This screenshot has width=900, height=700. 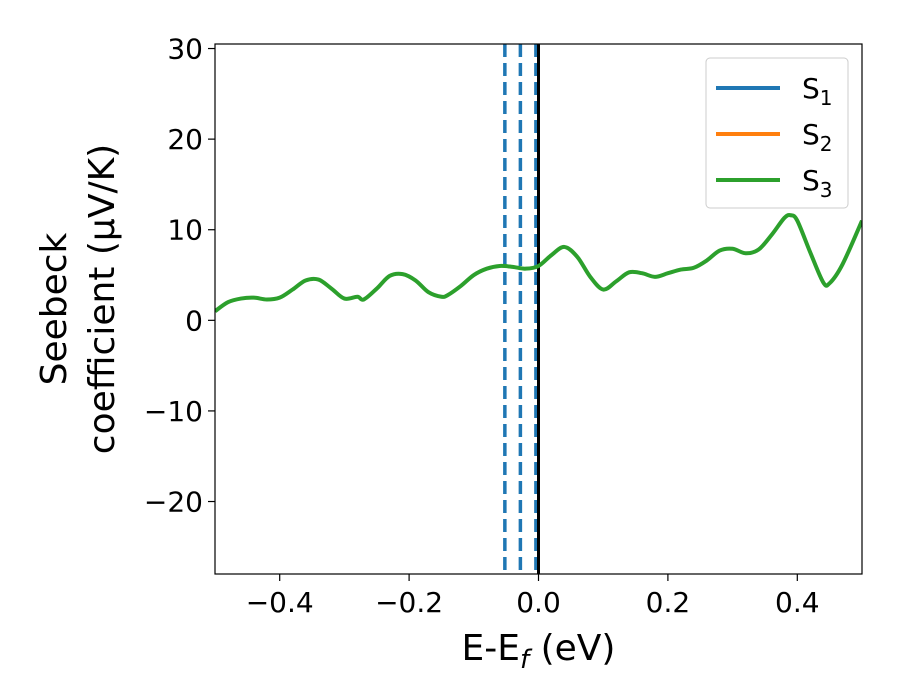 I want to click on y-tick-label: 0, so click(x=194, y=320).